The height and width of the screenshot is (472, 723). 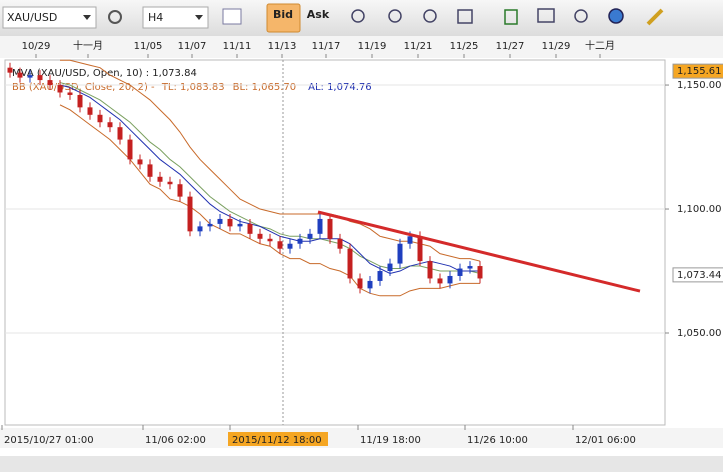 What do you see at coordinates (283, 14) in the screenshot?
I see `bid: Bid` at bounding box center [283, 14].